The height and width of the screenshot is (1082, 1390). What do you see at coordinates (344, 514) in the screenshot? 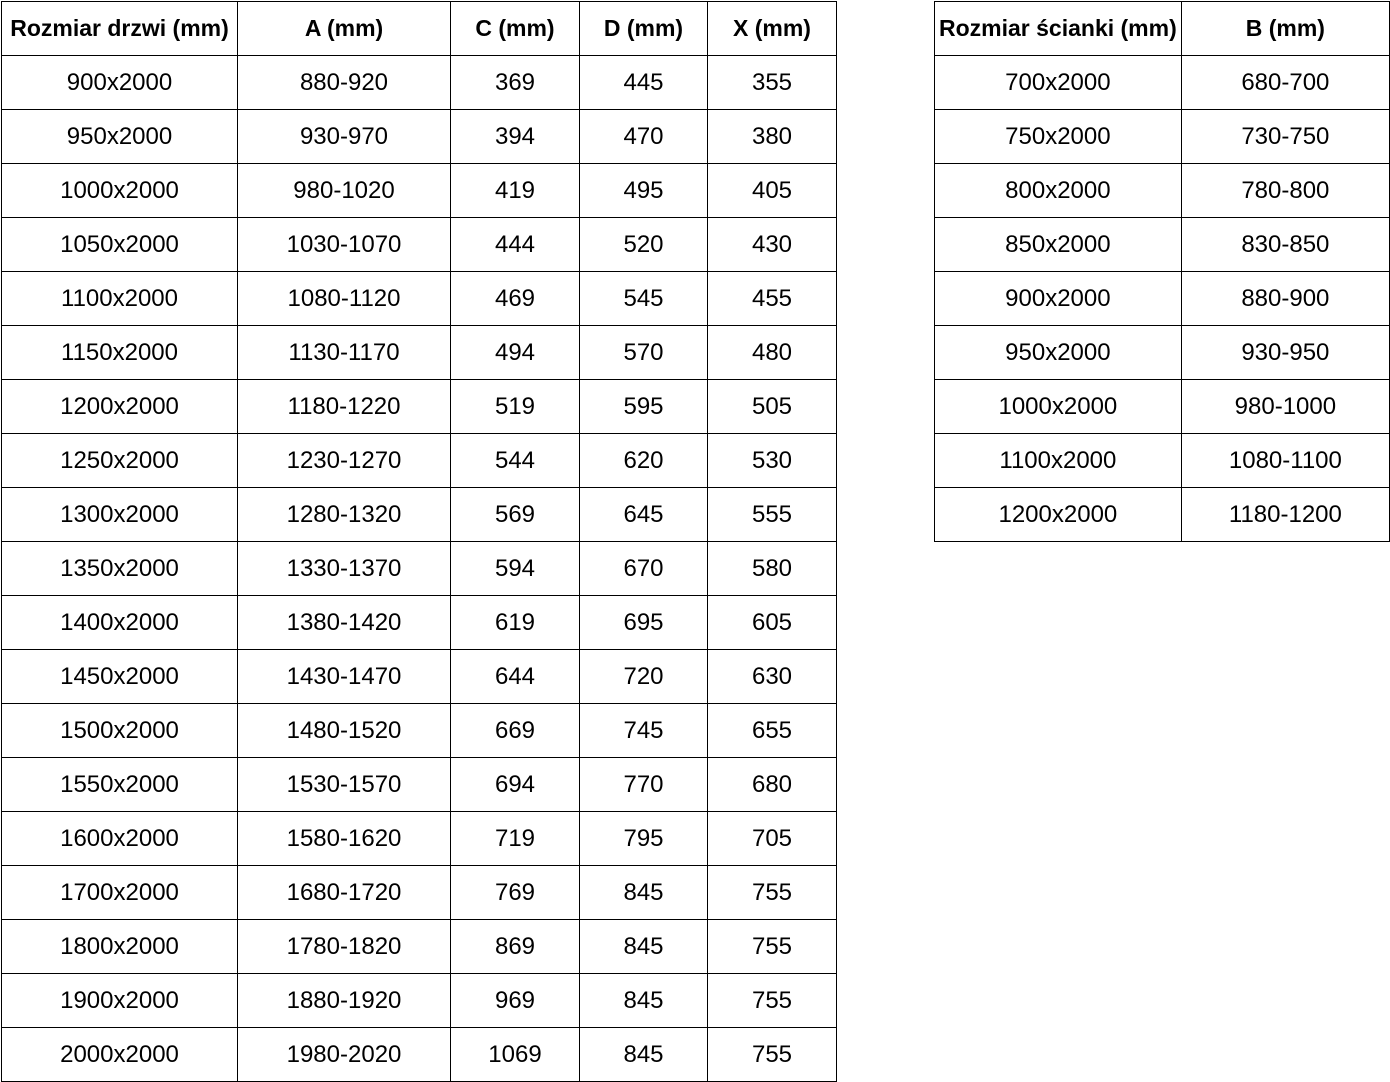
I see `table-cell: 1280-1320` at bounding box center [344, 514].